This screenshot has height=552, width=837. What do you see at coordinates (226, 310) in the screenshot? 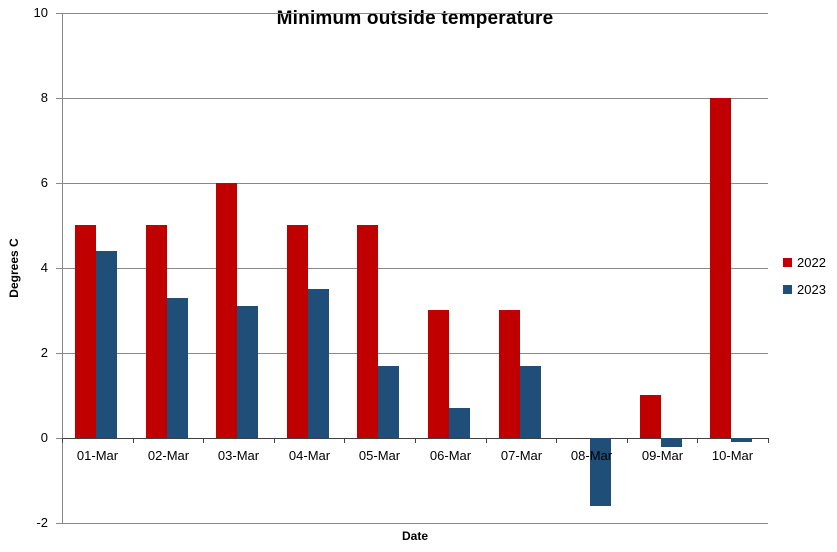
I see `bar-2022-03-Mar` at bounding box center [226, 310].